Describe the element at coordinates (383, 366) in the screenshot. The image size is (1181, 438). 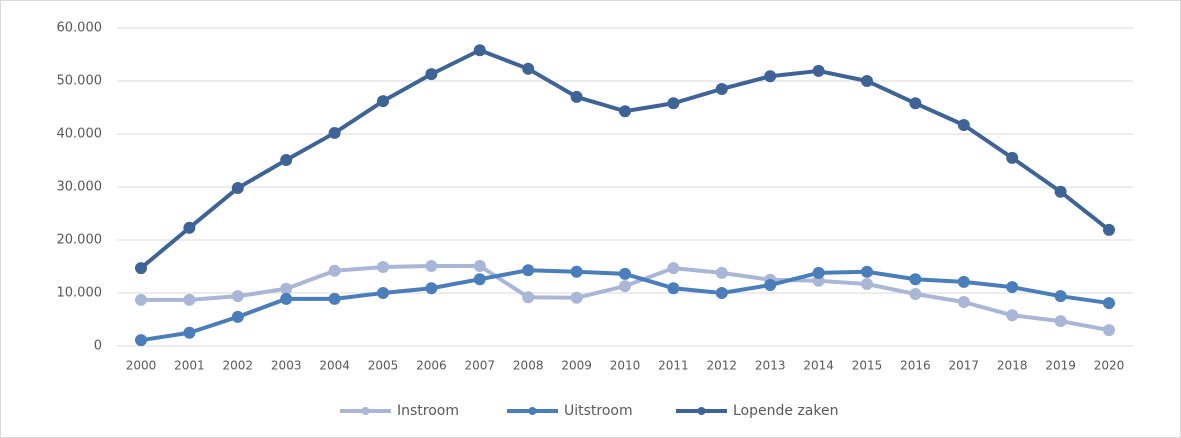
I see `x-tick-label: 2005` at that location.